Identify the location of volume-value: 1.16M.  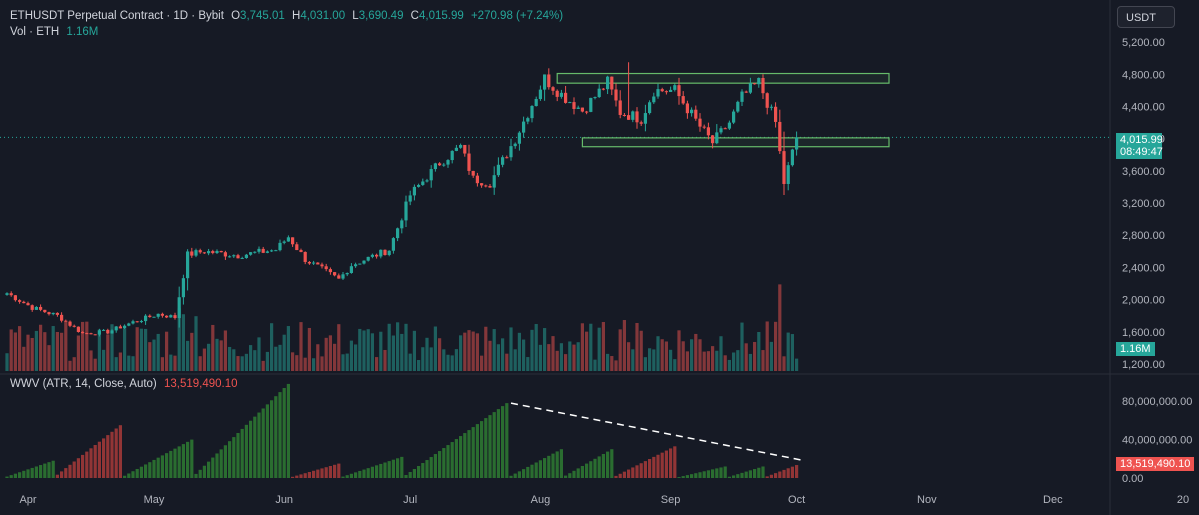
(82, 32).